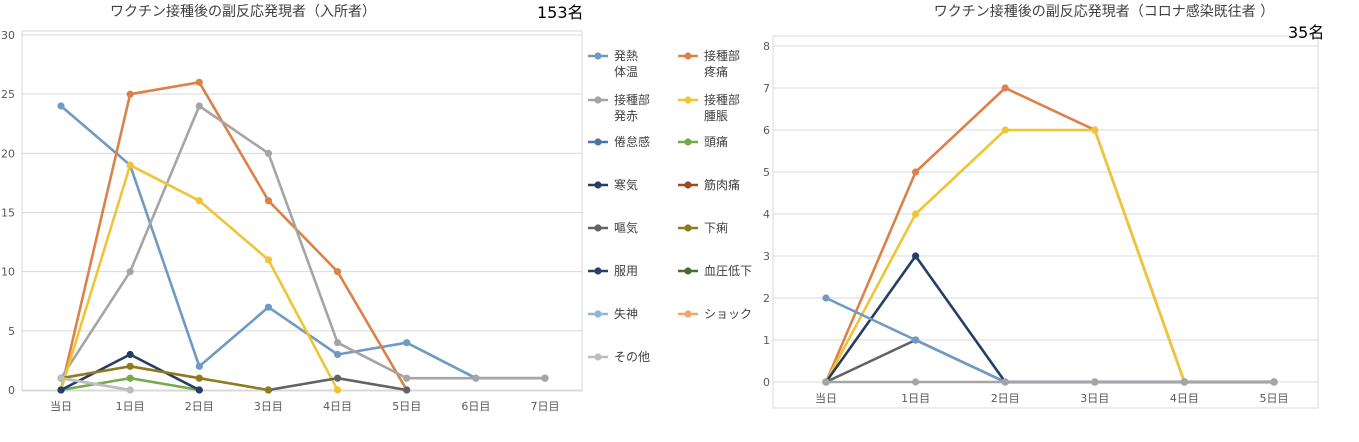 The image size is (1359, 442). Describe the element at coordinates (766, 130) in the screenshot. I see `right-y-tick-label: 6` at that location.